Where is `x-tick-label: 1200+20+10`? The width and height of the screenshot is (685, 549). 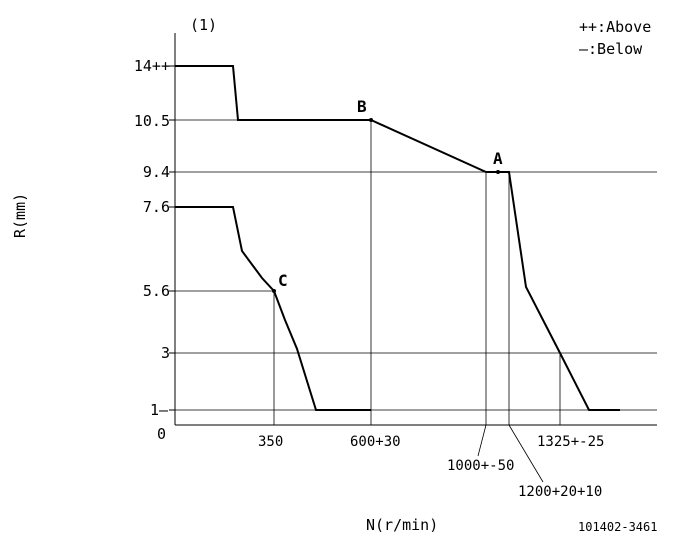
x-tick-label: 1200+20+10 is located at coordinates (560, 492).